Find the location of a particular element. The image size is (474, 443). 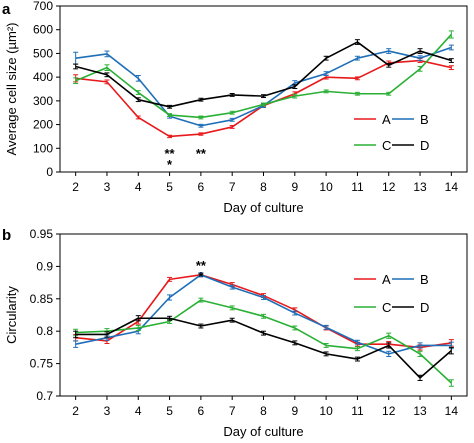

x-tick-label: 14 is located at coordinates (452, 411).